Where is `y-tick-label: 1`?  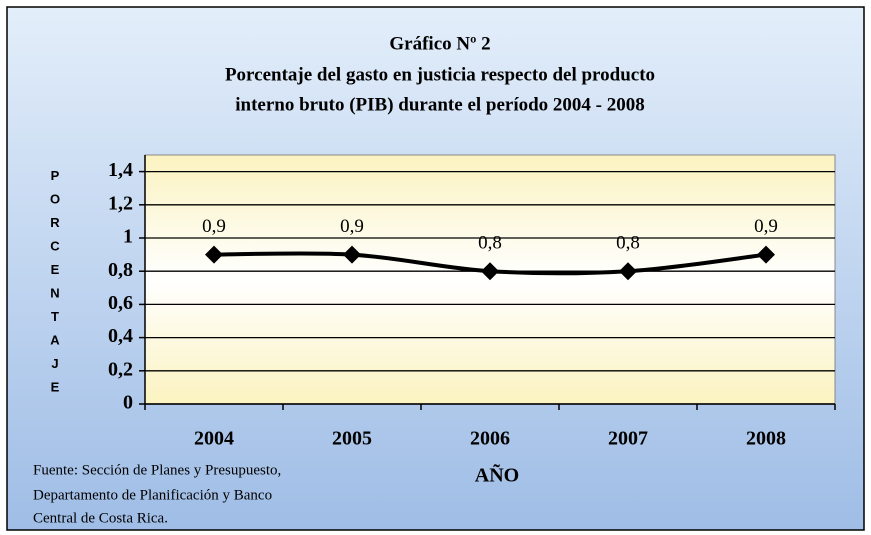 y-tick-label: 1 is located at coordinates (128, 237).